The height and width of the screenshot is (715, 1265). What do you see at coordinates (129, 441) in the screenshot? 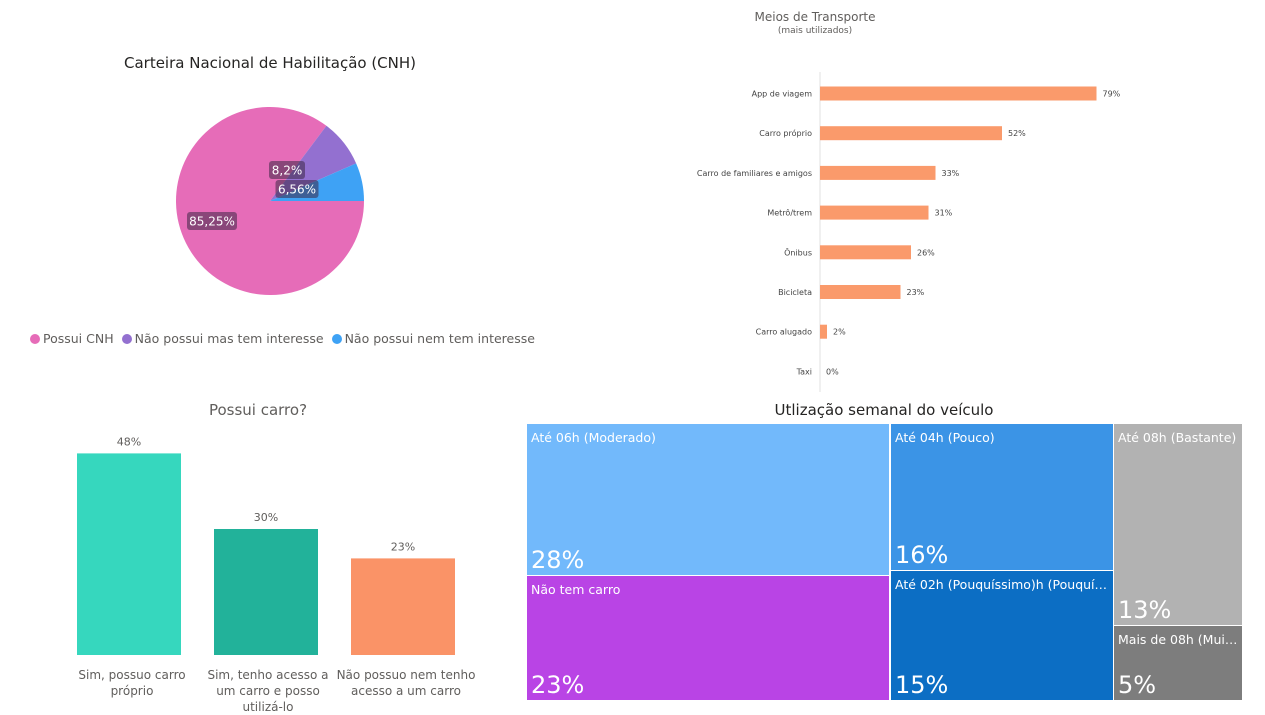
I see `car-bar-value-label: 48%` at bounding box center [129, 441].